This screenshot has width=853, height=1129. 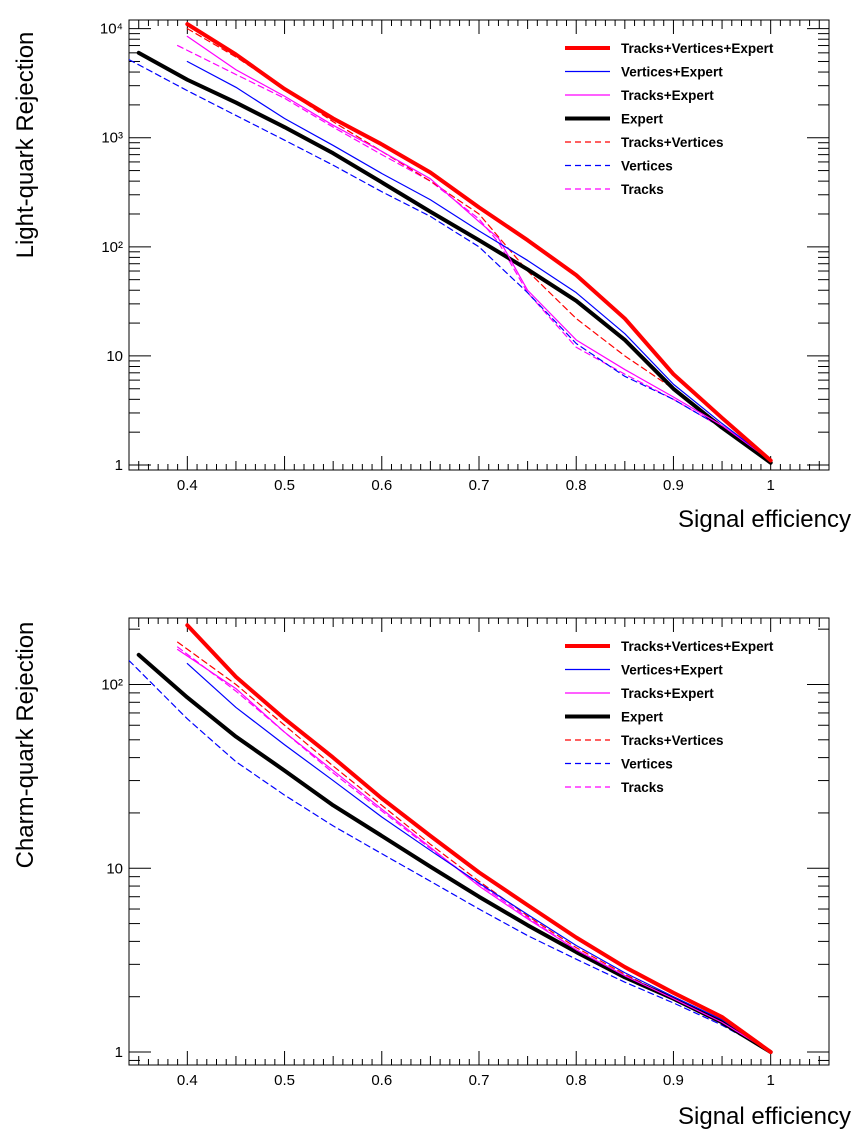 I want to click on y-axis-title: Charm-quark Rejection, so click(x=25, y=745).